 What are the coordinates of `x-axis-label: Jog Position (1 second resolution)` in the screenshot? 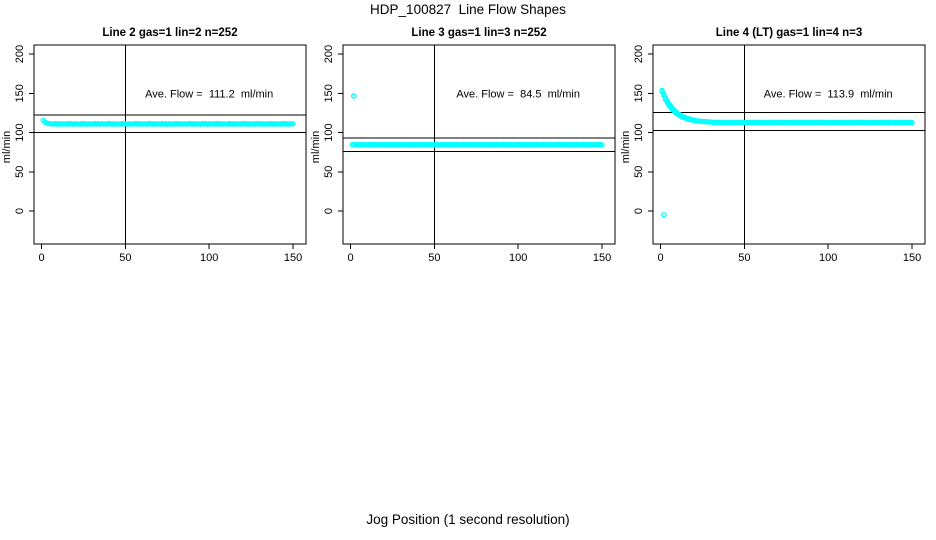 It's located at (468, 519).